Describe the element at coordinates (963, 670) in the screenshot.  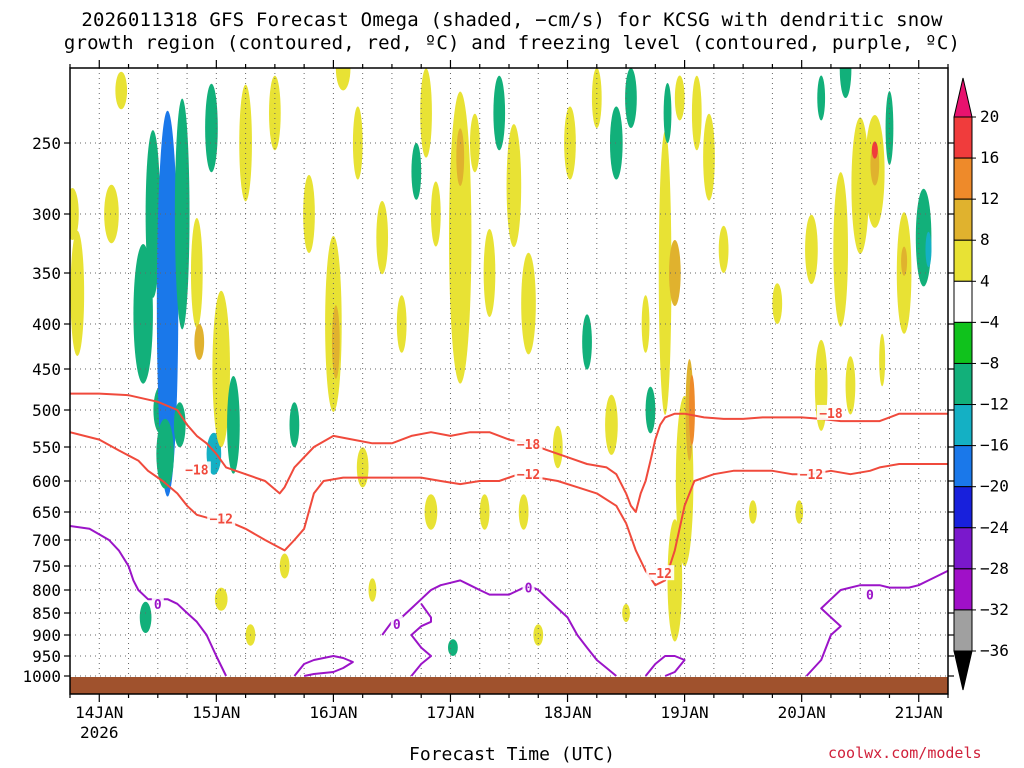
I see `colorbar-bottom-arrow` at that location.